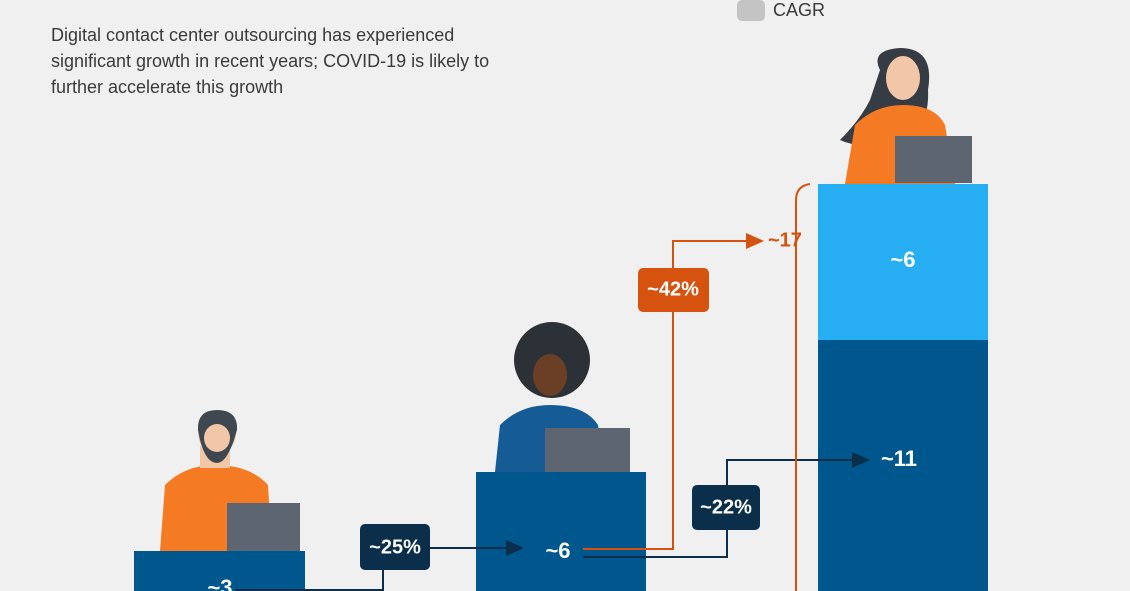 The image size is (1130, 591). Describe the element at coordinates (673, 391) in the screenshot. I see `connector` at that location.